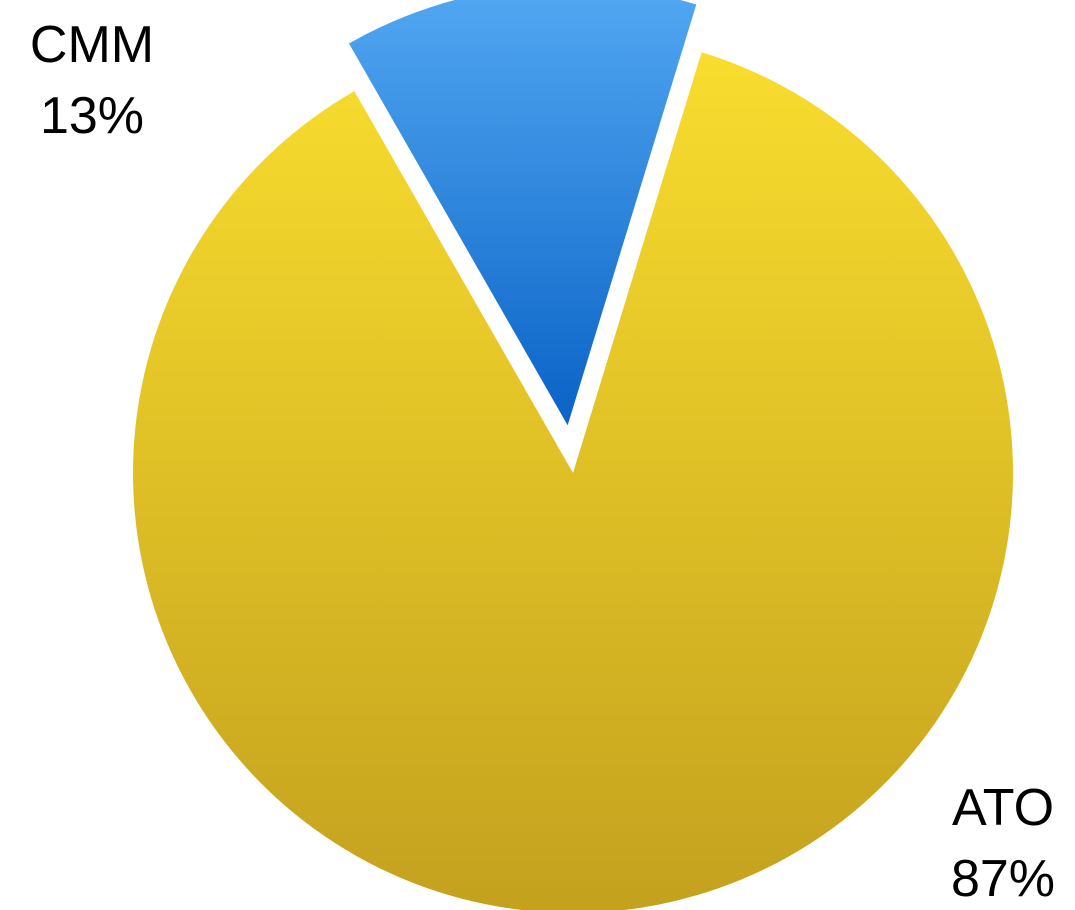  What do you see at coordinates (1003, 808) in the screenshot?
I see `slice-label-ato-name: ATO` at bounding box center [1003, 808].